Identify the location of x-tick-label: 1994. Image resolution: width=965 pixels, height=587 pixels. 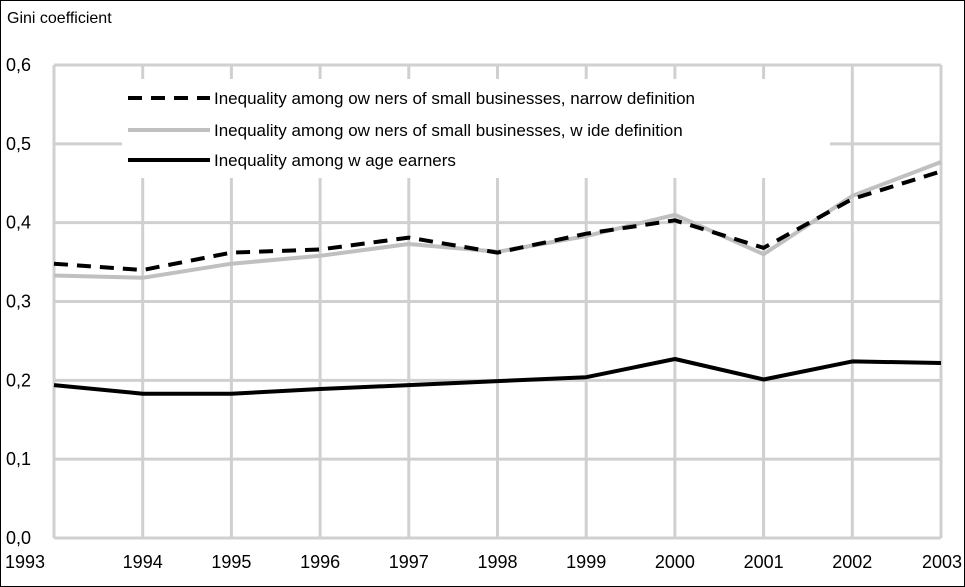
(143, 562).